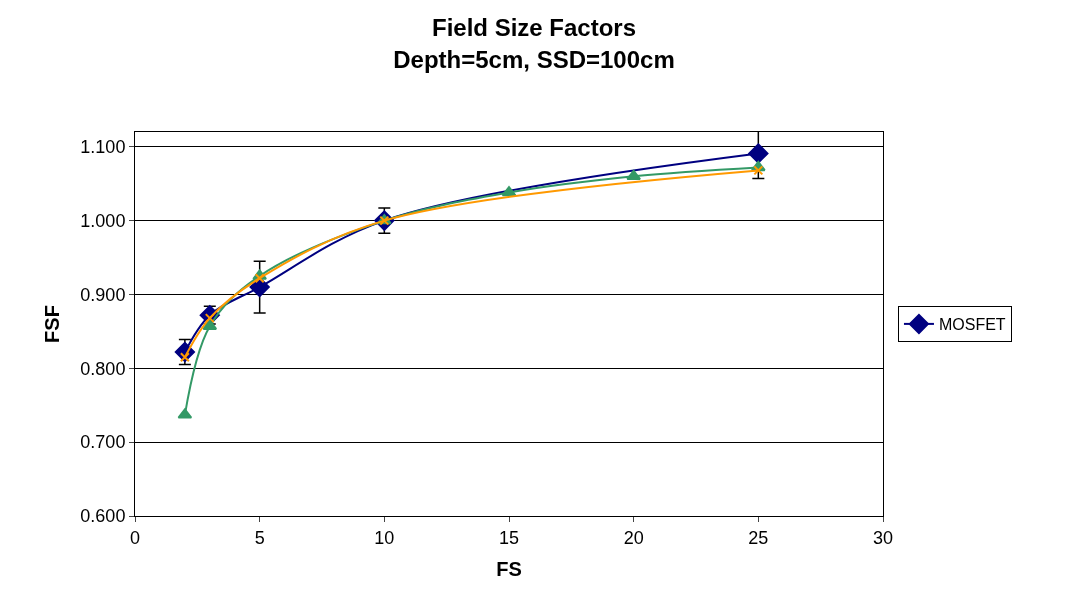 The image size is (1068, 608). What do you see at coordinates (384, 537) in the screenshot?
I see `x-tick-label: 10` at bounding box center [384, 537].